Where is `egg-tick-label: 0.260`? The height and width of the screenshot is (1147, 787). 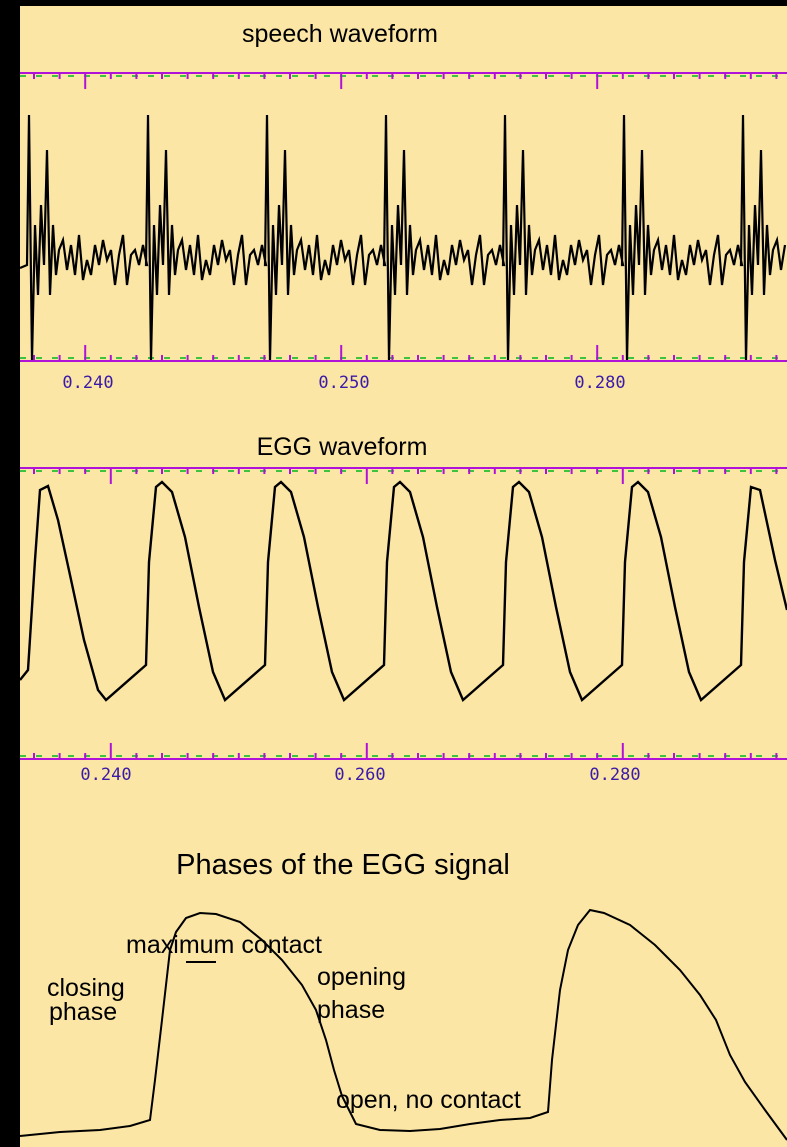 egg-tick-label: 0.260 is located at coordinates (359, 775).